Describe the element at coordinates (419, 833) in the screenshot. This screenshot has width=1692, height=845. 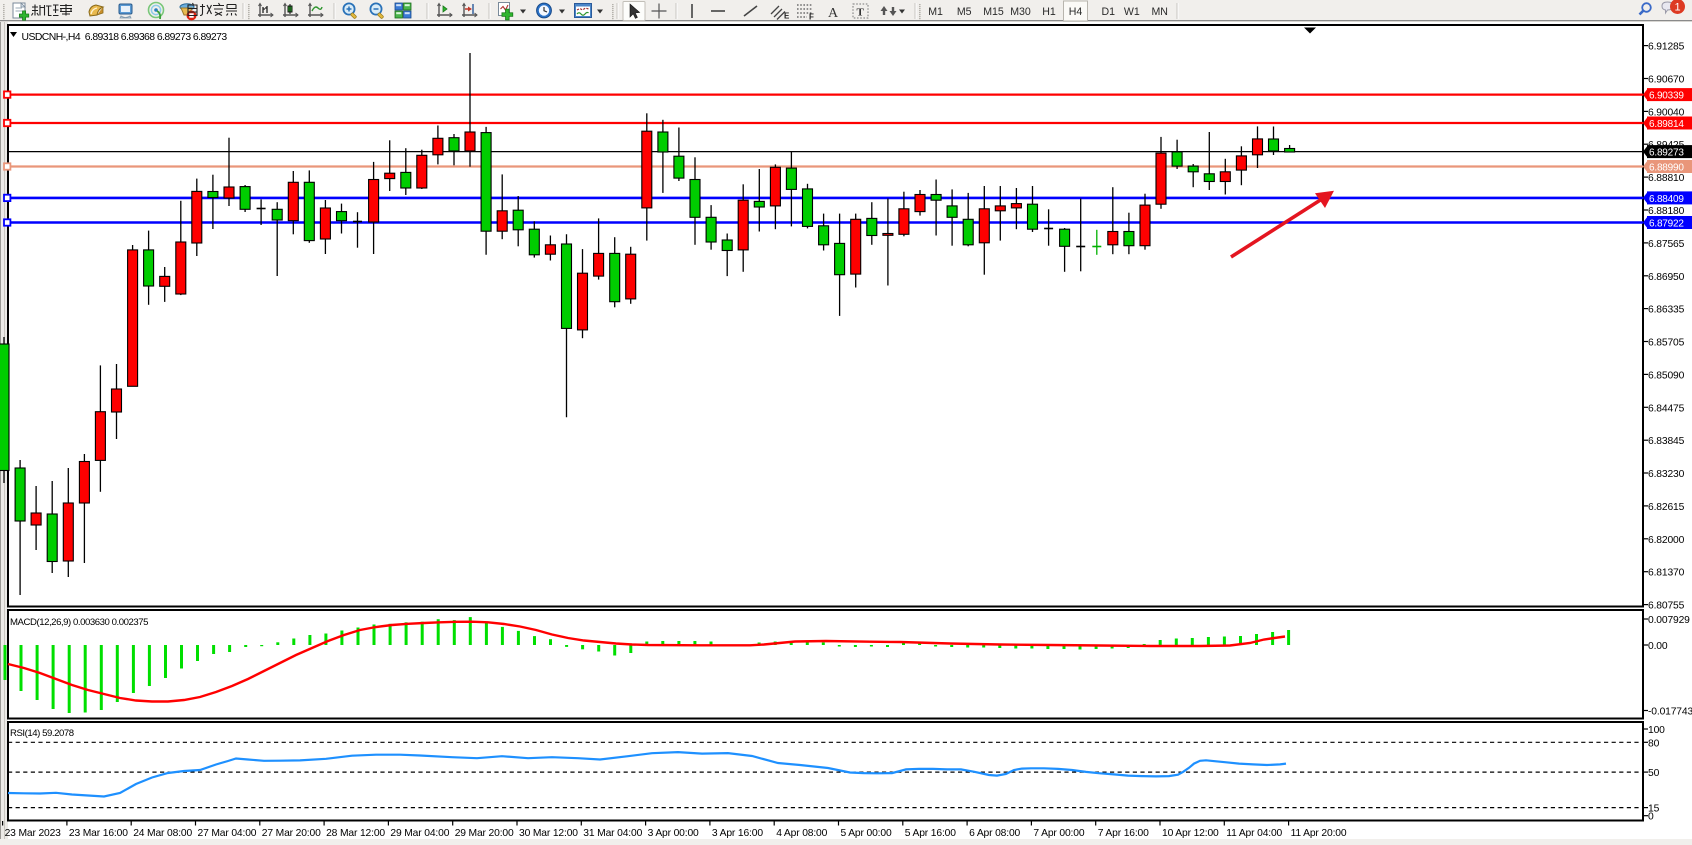
I see `svg-text: 29 Mar 04:00` at that location.